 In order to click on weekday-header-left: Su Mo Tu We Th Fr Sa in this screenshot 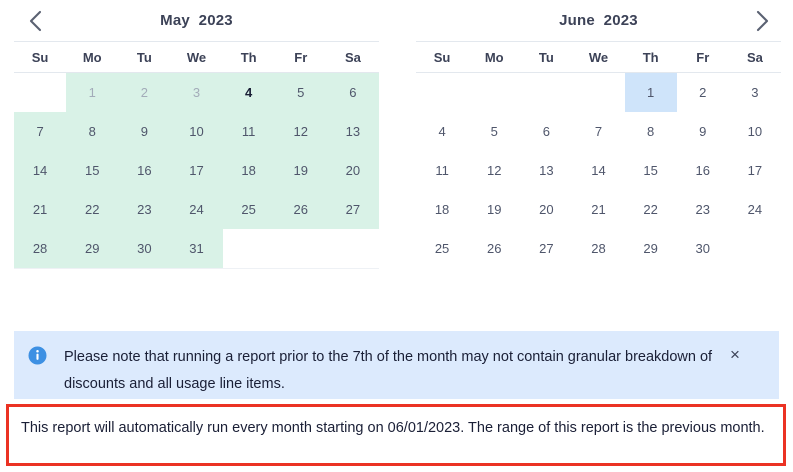, I will do `click(196, 57)`.